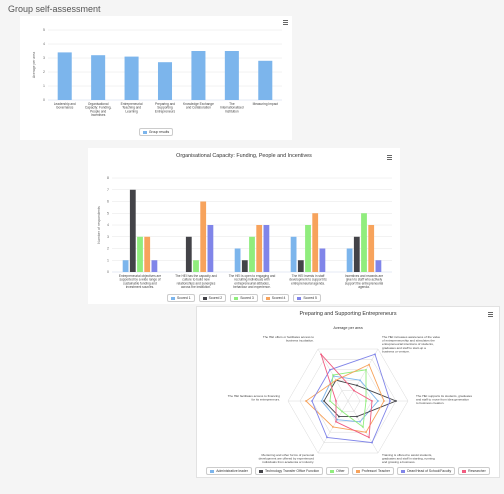 The width and height of the screenshot is (504, 494). Describe the element at coordinates (184, 298) in the screenshot. I see `legend-label: Scored 1` at that location.